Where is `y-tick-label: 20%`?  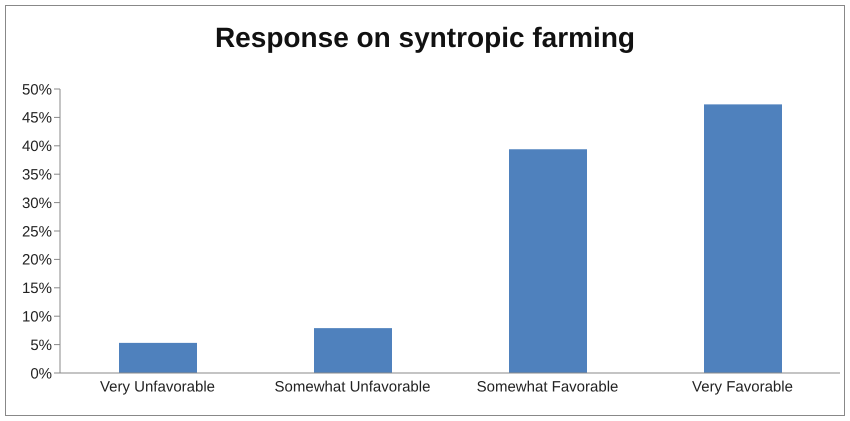
y-tick-label: 20% is located at coordinates (37, 260).